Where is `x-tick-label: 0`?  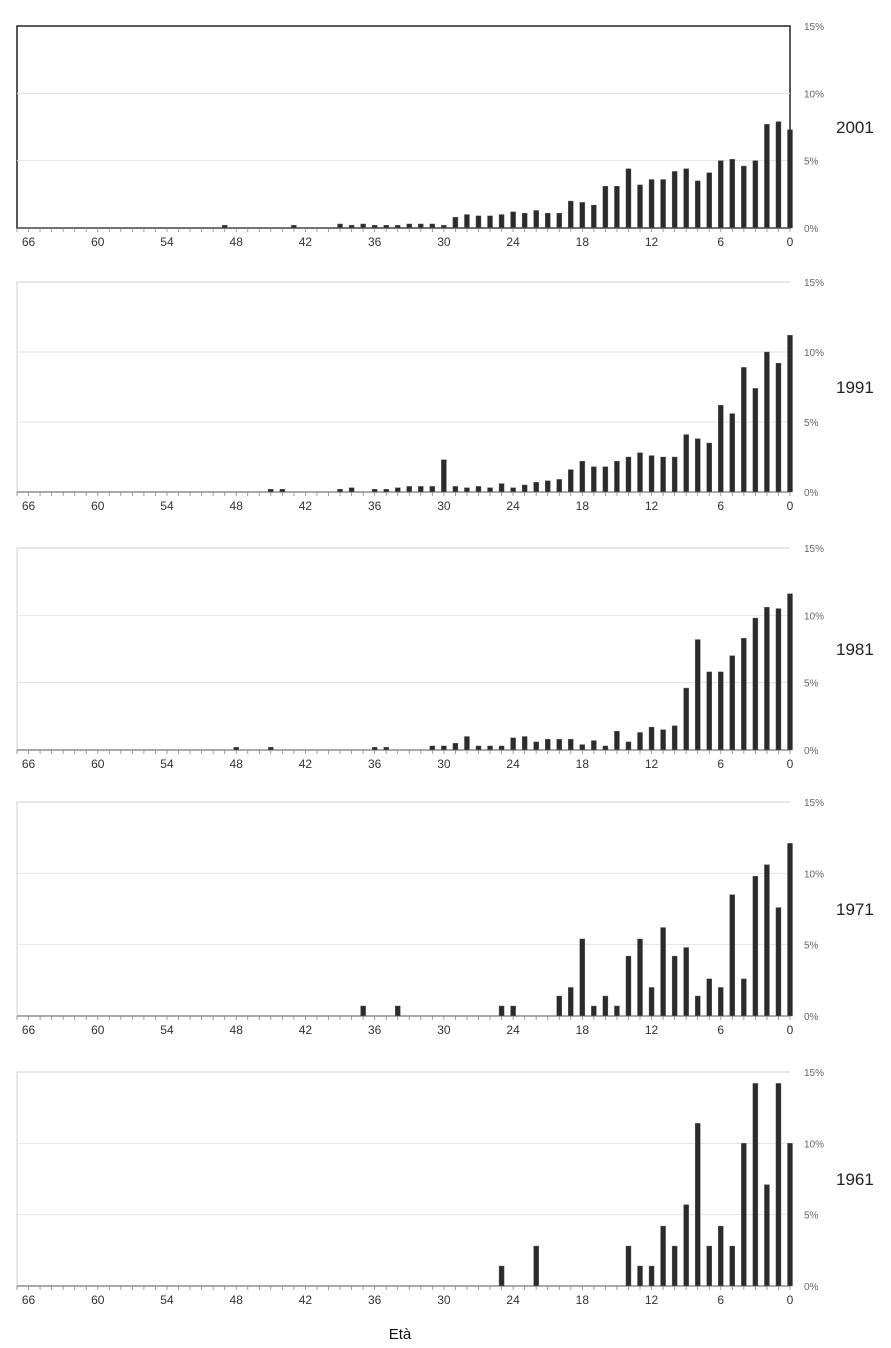
x-tick-label: 0 is located at coordinates (790, 1030).